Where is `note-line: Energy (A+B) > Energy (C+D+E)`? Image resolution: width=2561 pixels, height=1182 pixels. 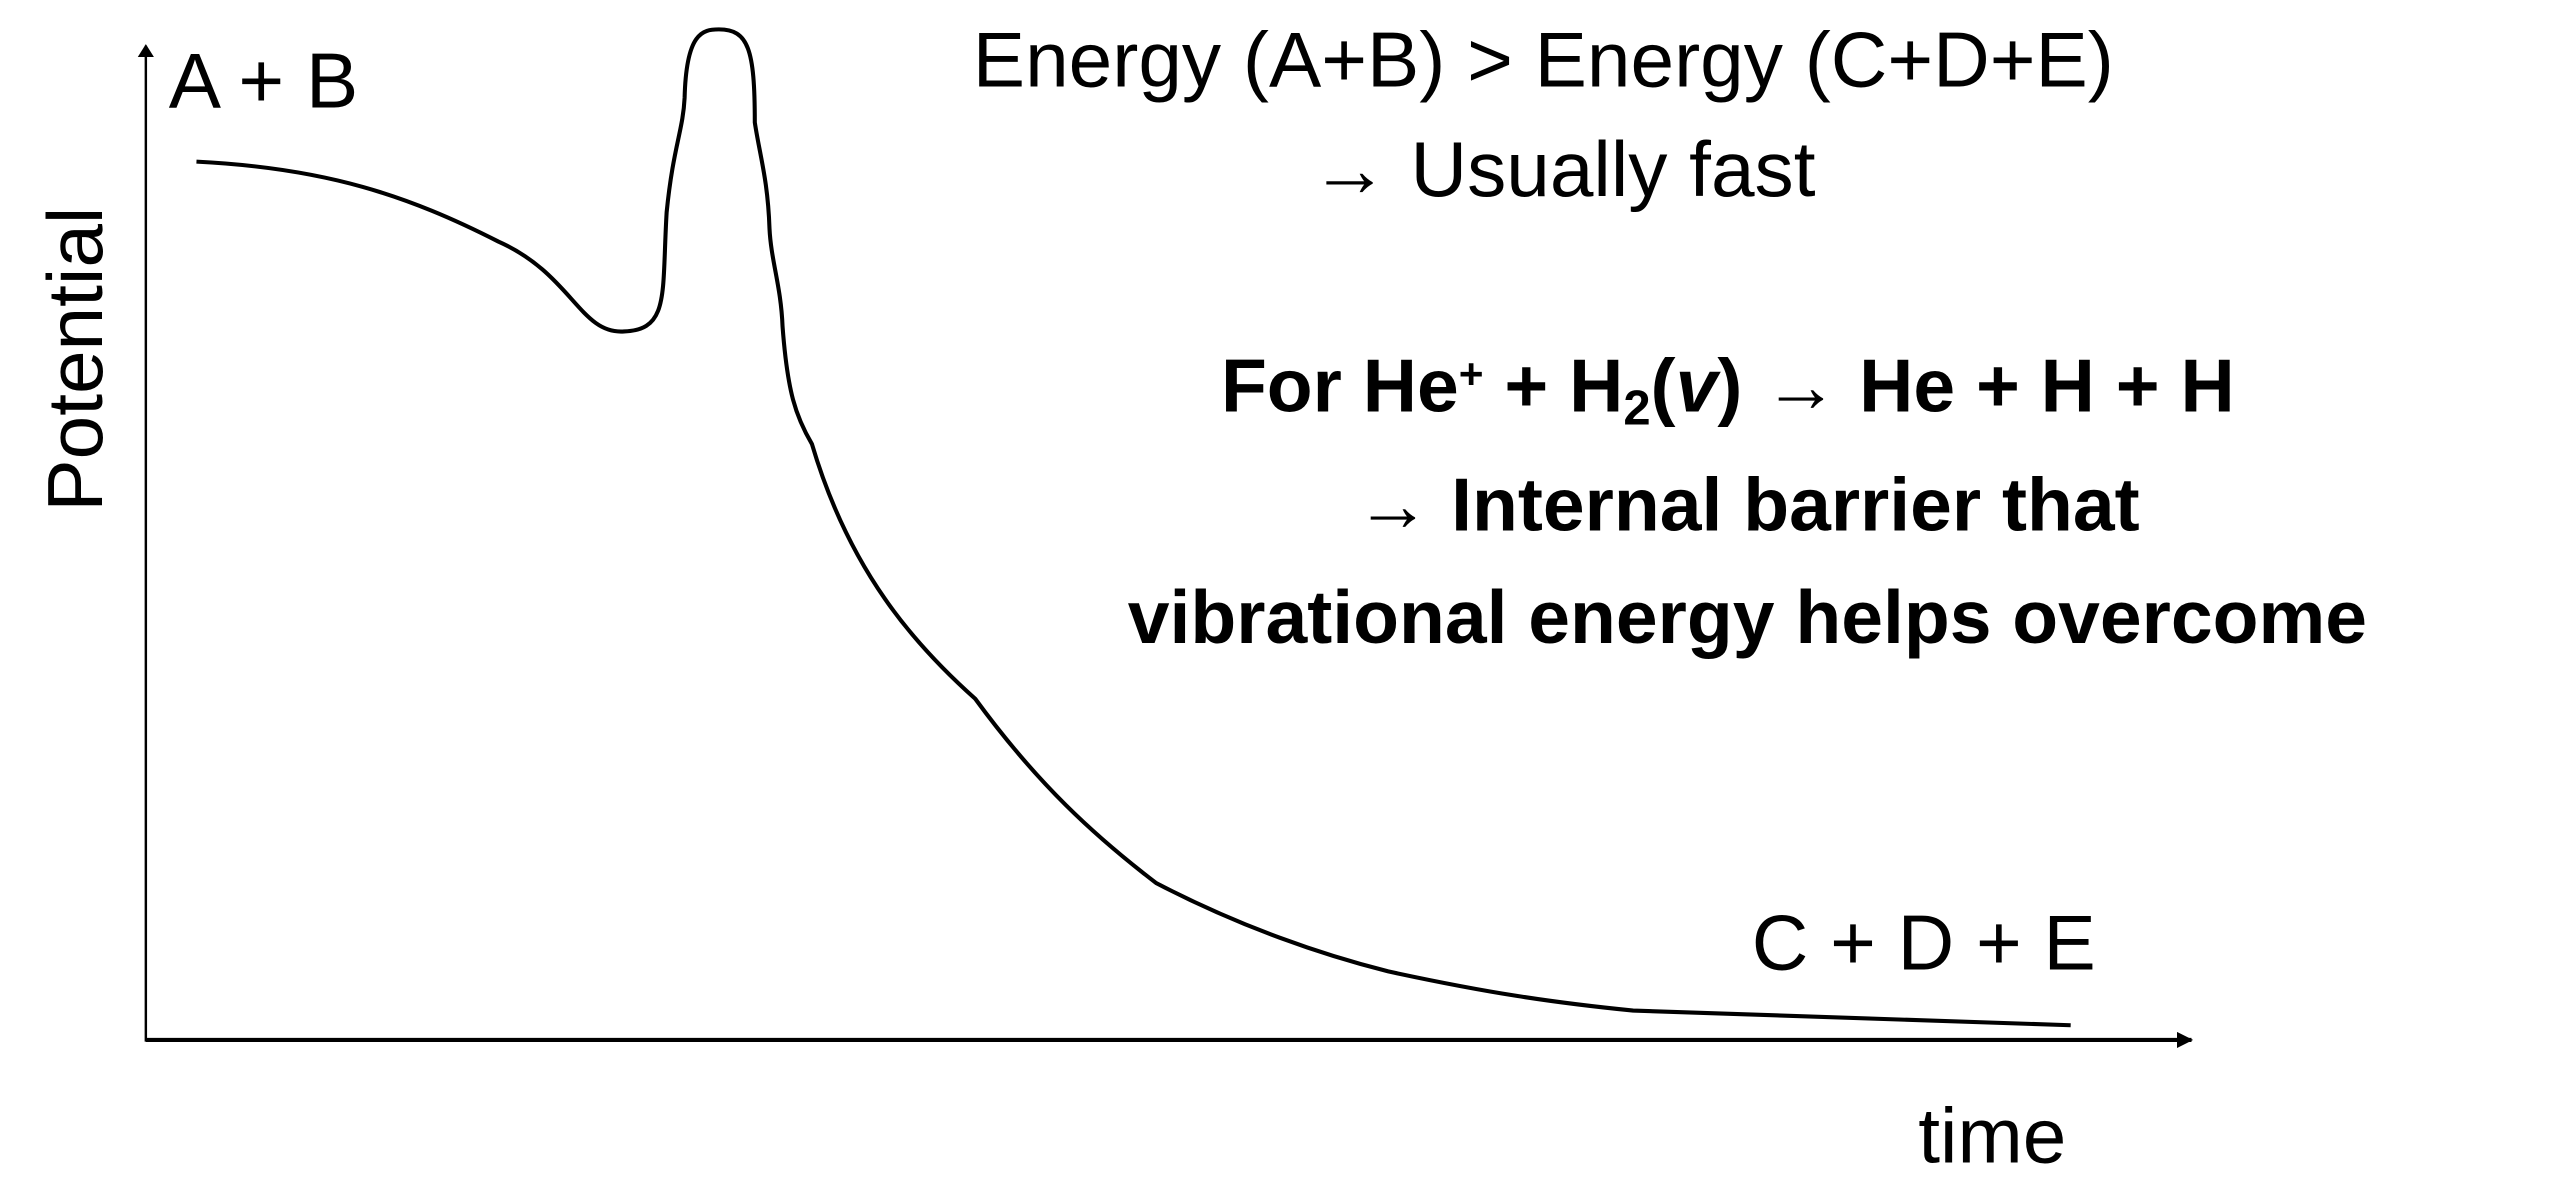
note-line: Energy (A+B) > Energy (C+D+E) is located at coordinates (1543, 60).